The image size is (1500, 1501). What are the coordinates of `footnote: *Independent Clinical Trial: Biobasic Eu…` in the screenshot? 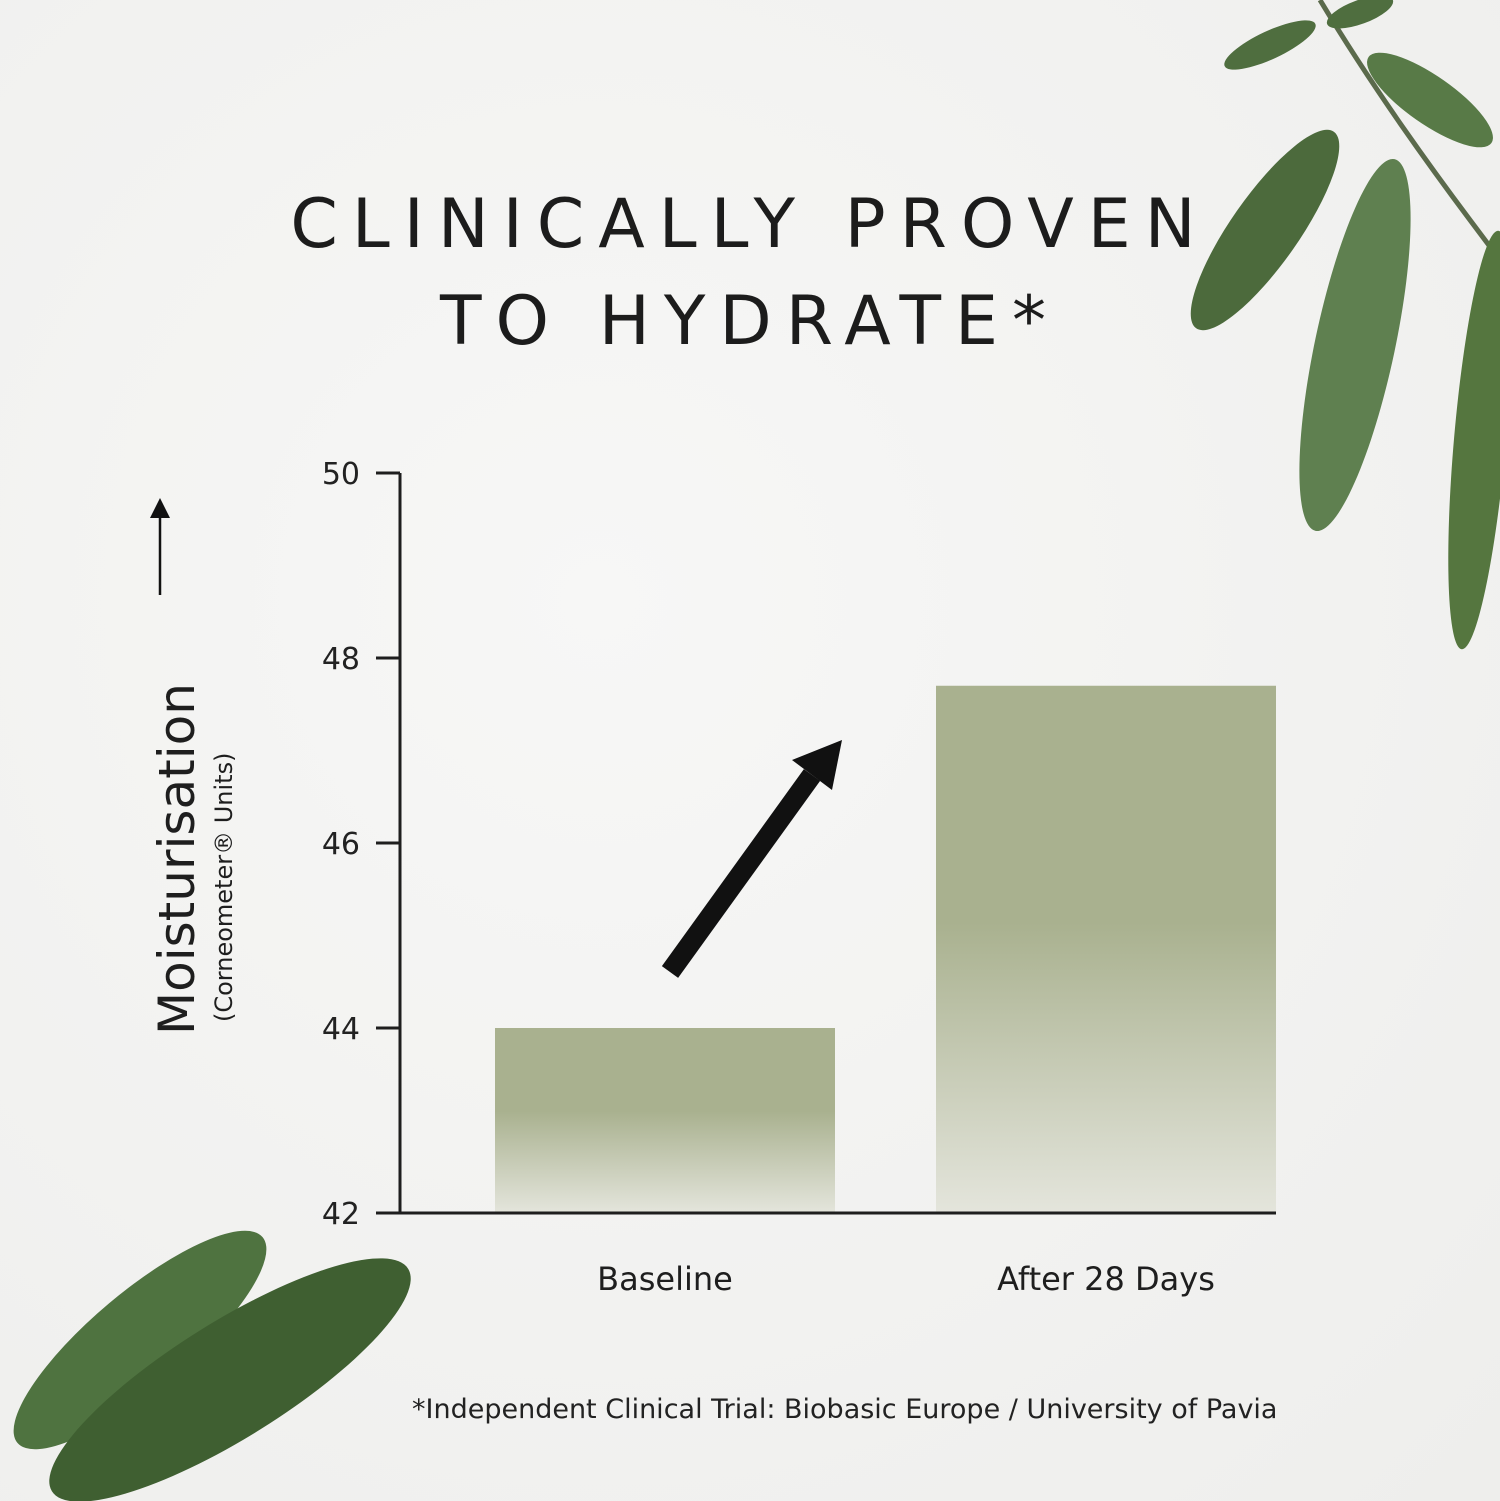 It's located at (845, 1409).